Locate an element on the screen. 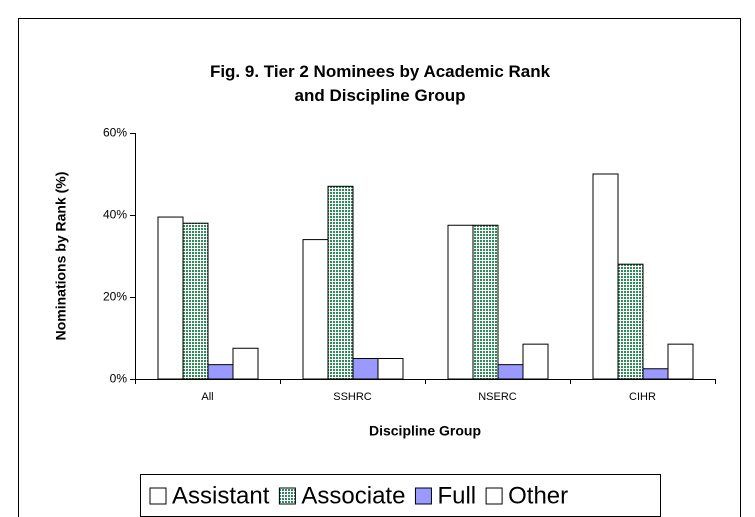  legend-box is located at coordinates (400, 495).